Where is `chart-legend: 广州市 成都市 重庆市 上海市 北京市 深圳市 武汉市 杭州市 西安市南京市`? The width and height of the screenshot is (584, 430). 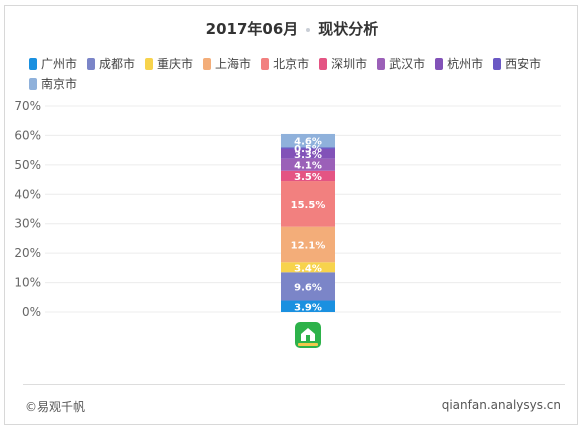
chart-legend: 广州市 成都市 重庆市 上海市 北京市 深圳市 武汉市 杭州市 西安市南京市 is located at coordinates (299, 74).